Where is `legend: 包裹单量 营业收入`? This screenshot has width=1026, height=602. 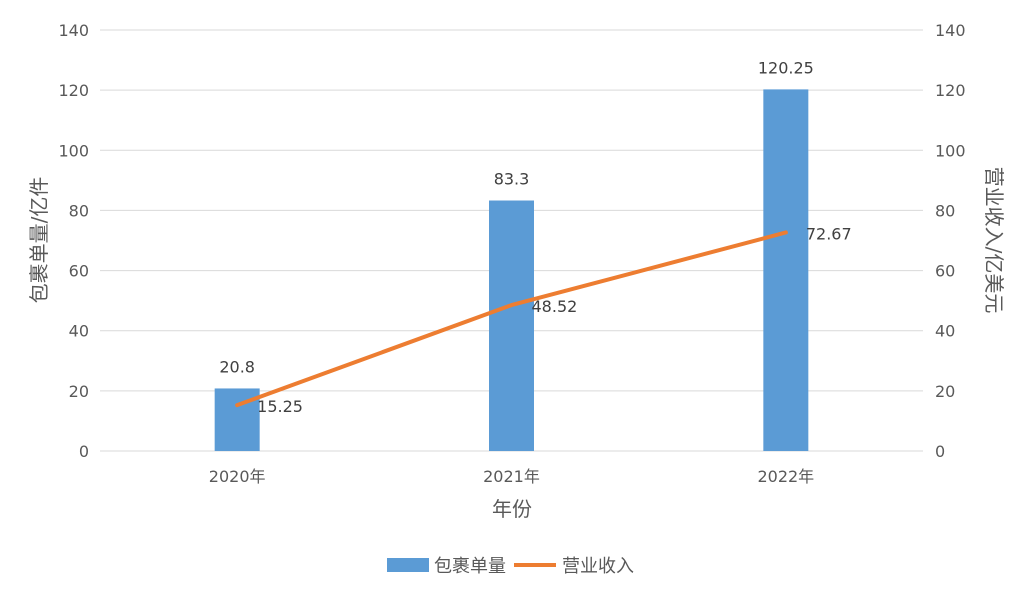 legend: 包裹单量 营业收入 is located at coordinates (510, 566).